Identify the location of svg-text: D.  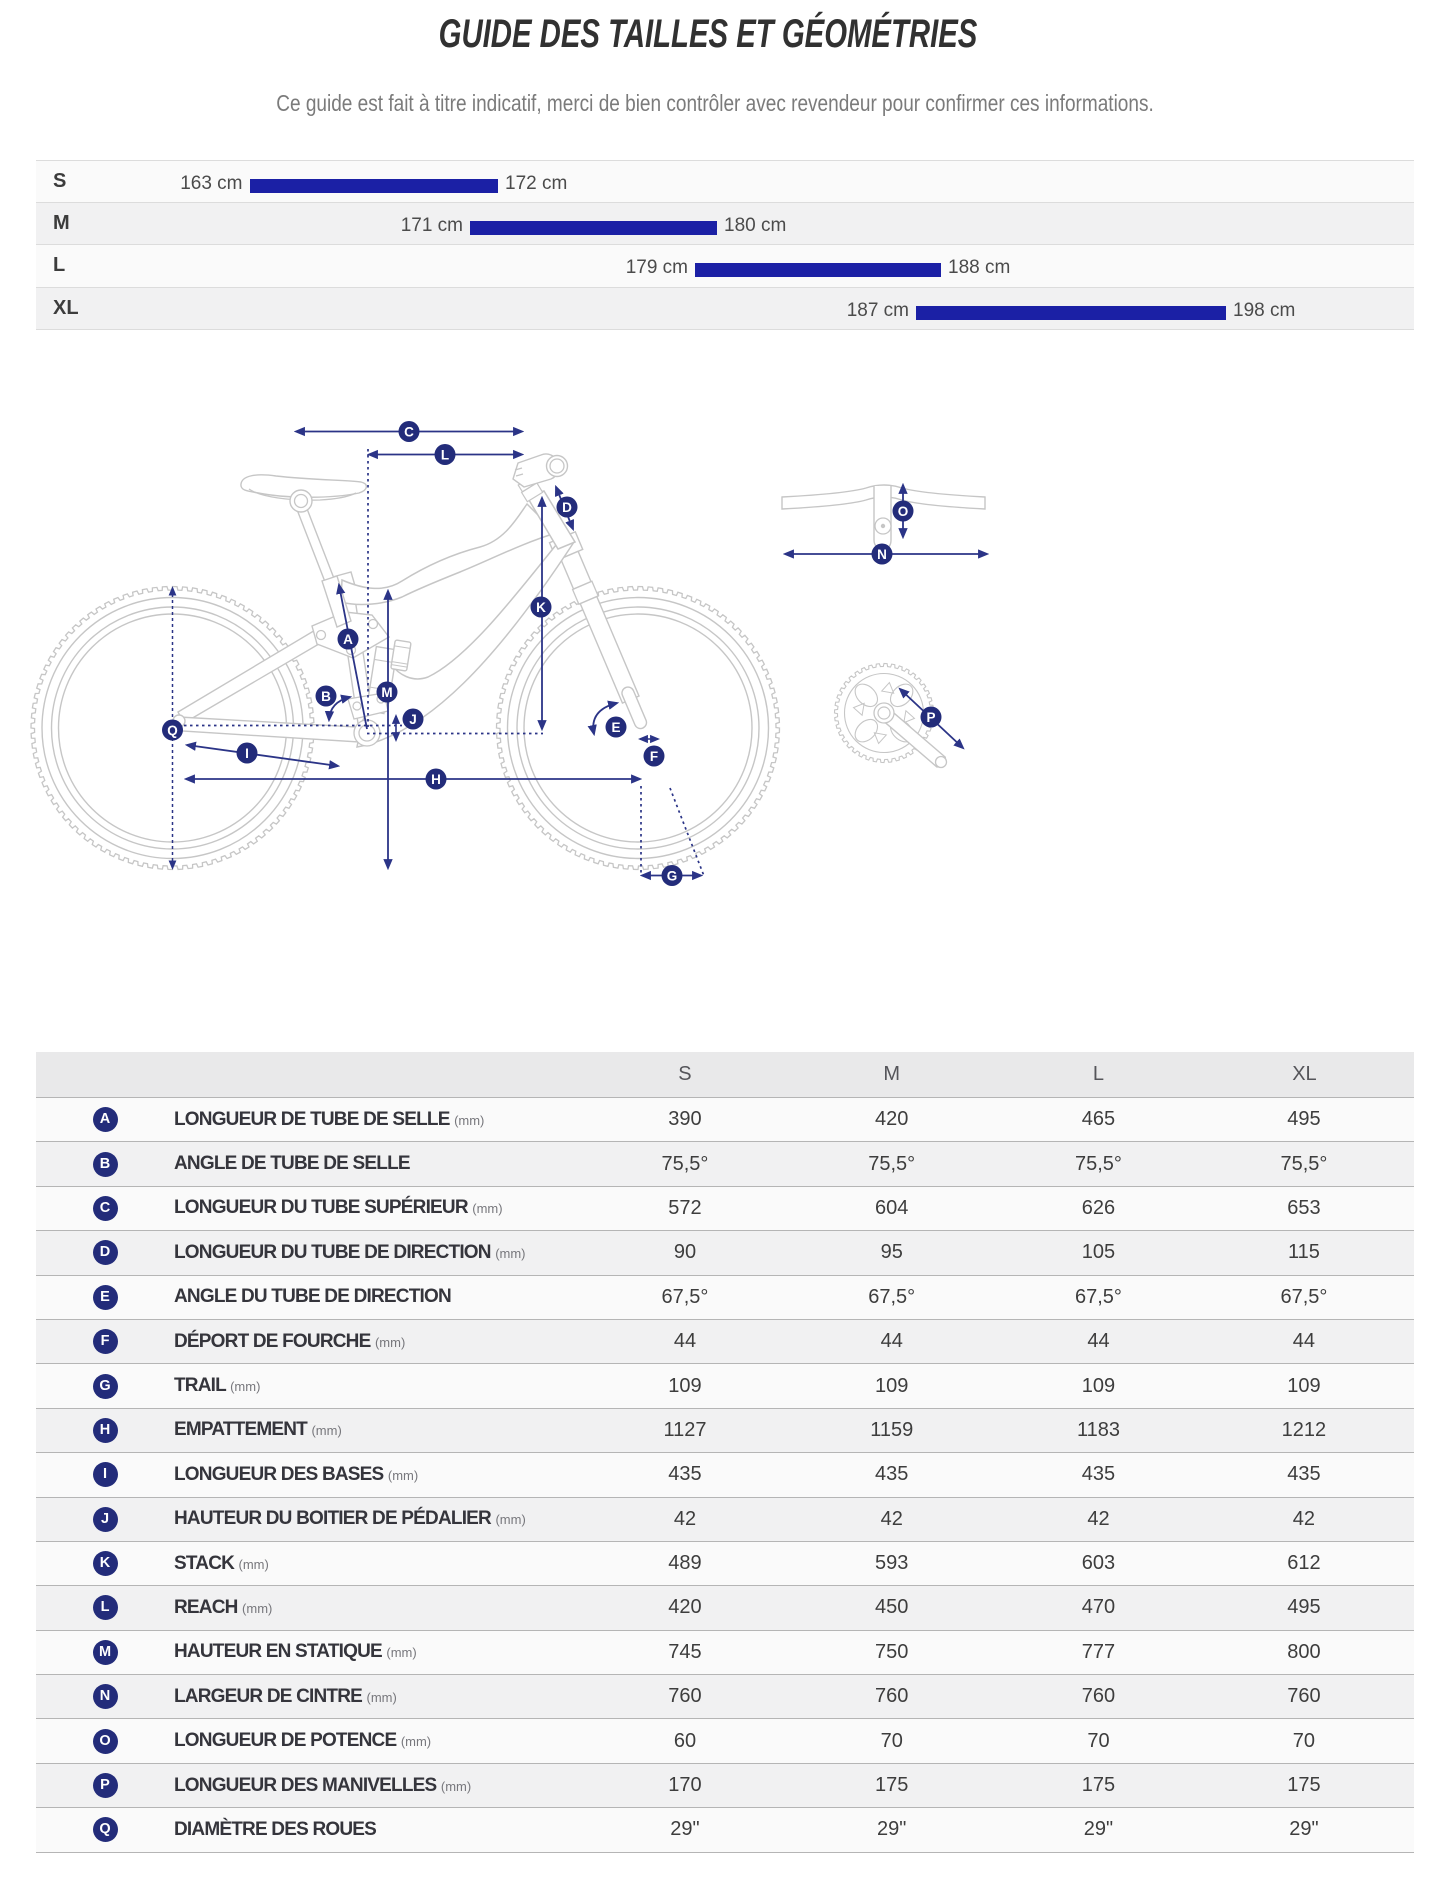
(567, 507).